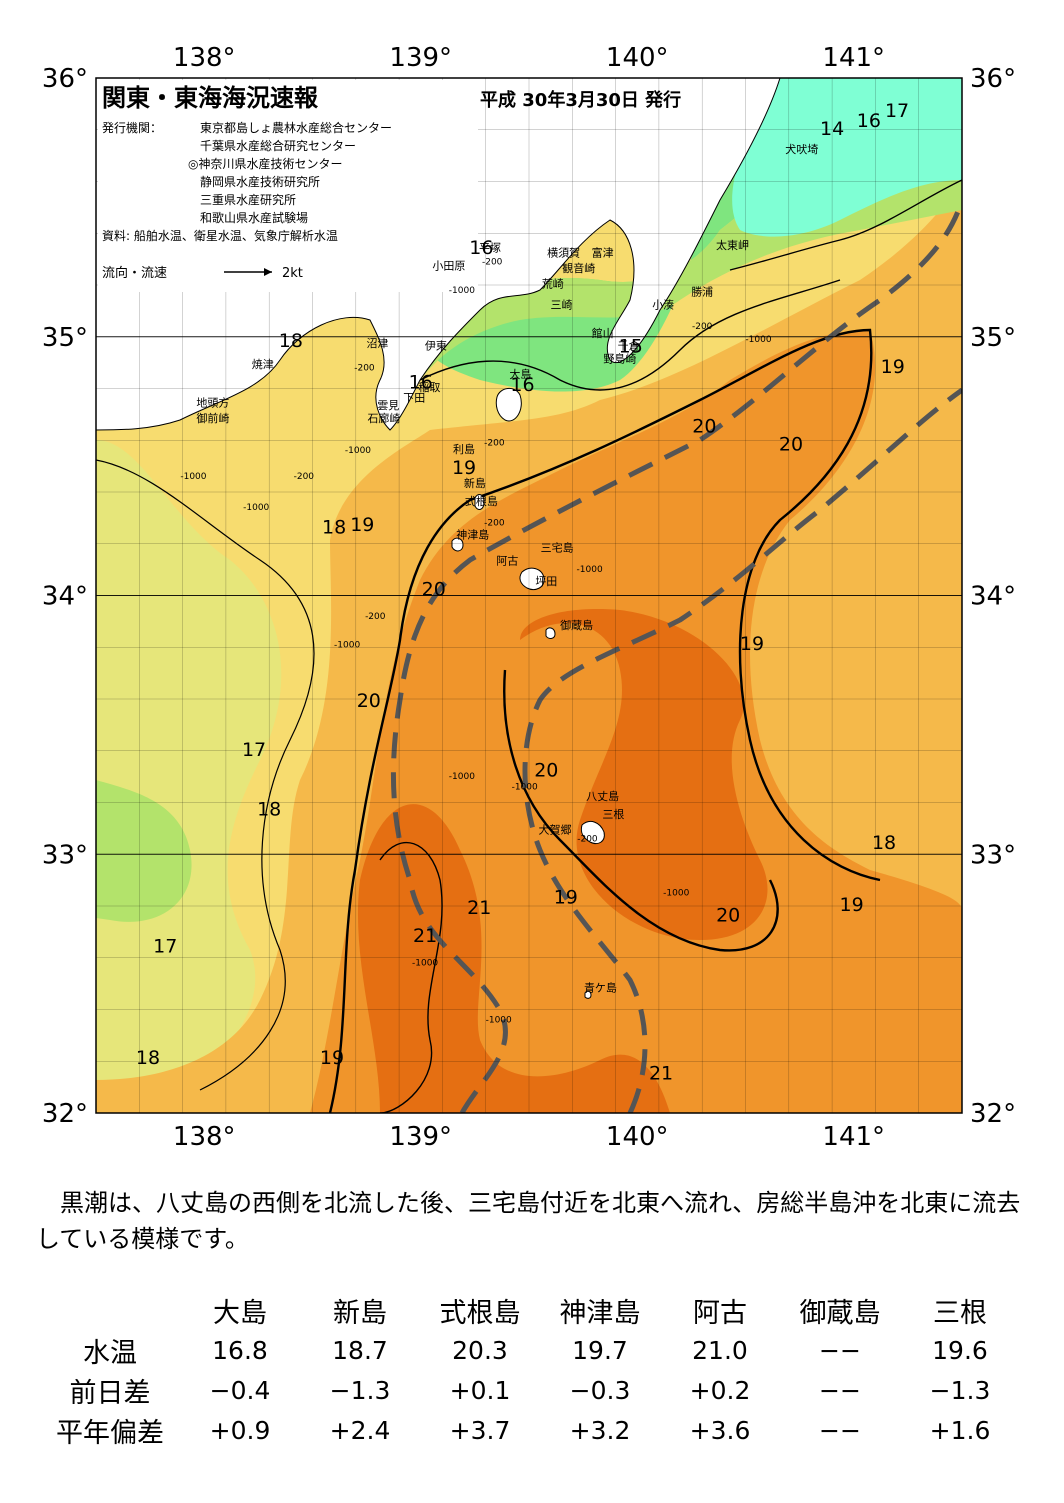 This screenshot has width=1064, height=1503. What do you see at coordinates (600, 1390) in the screenshot?
I see `table-cell: −0.3` at bounding box center [600, 1390].